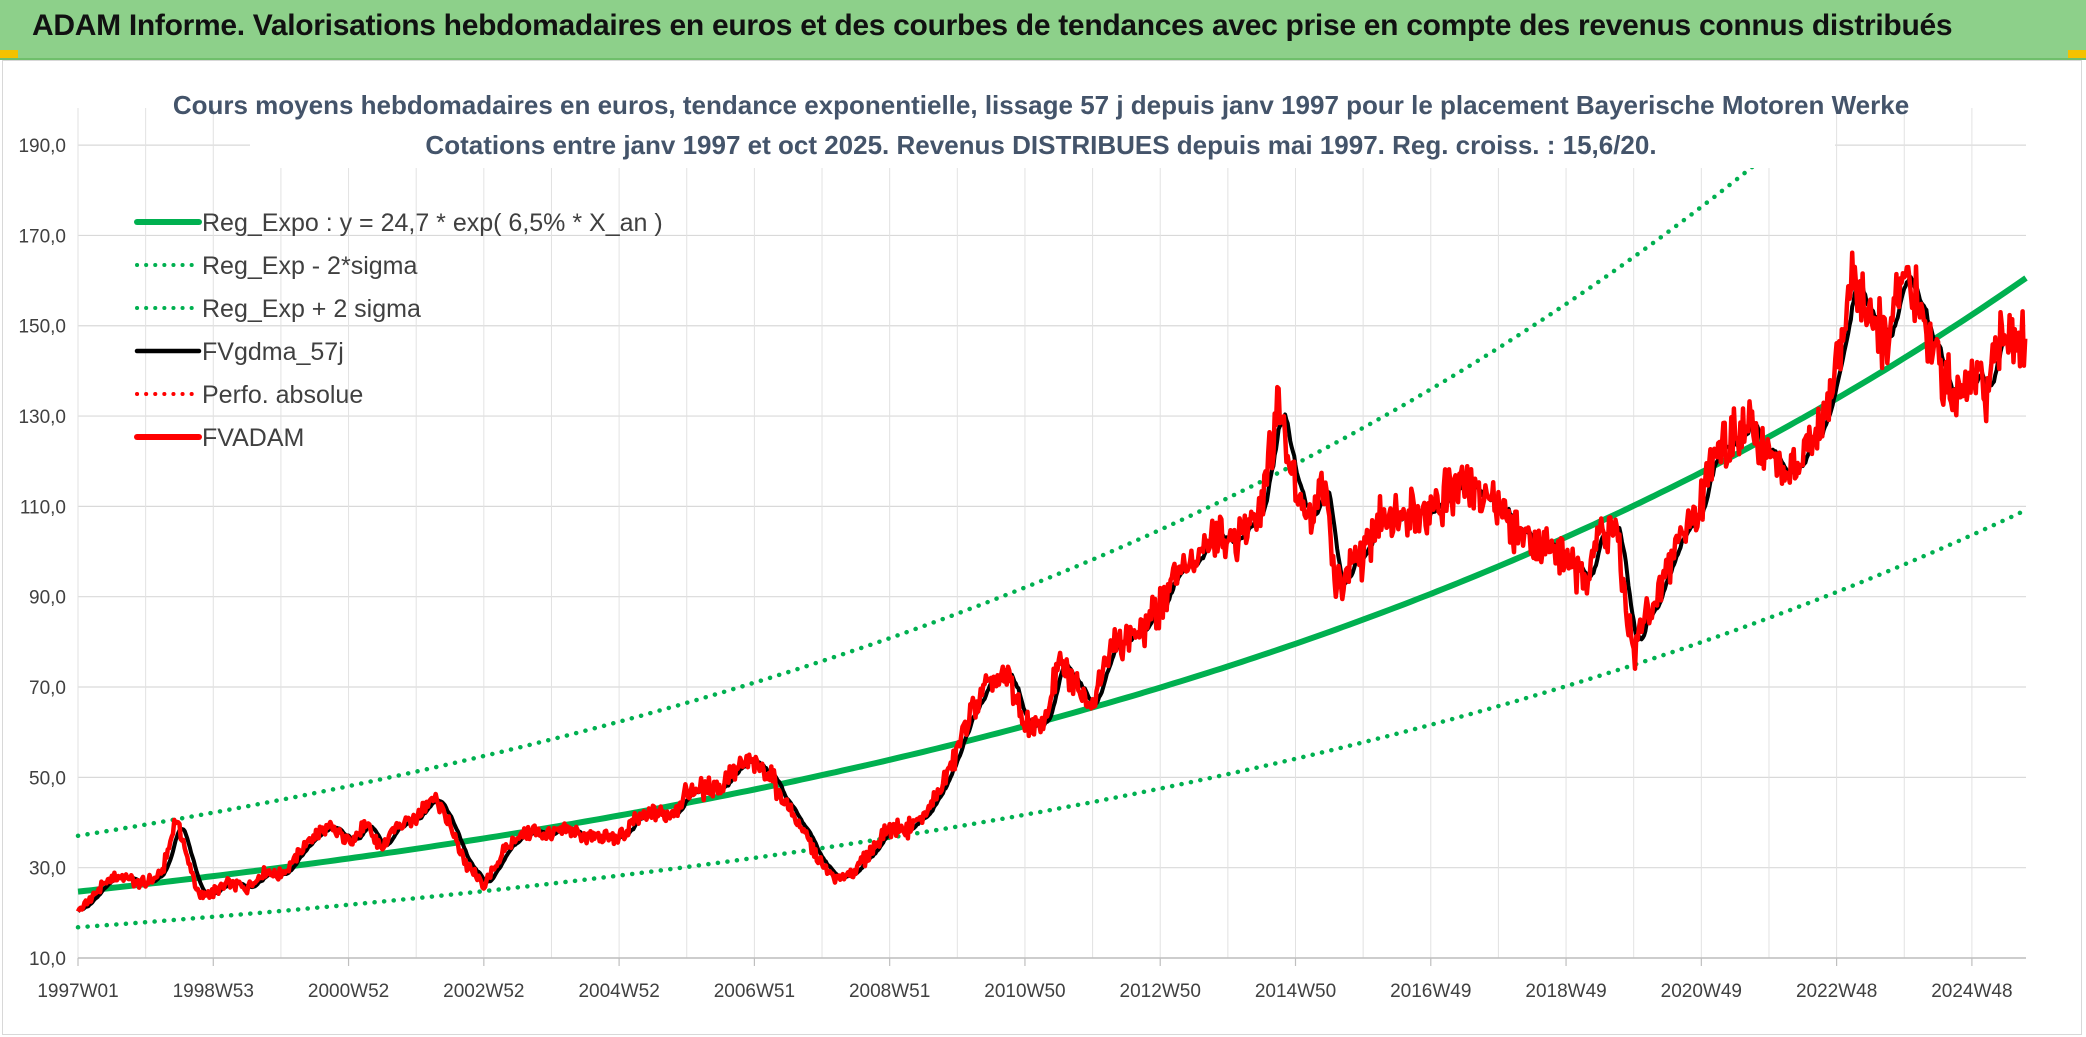  What do you see at coordinates (213, 991) in the screenshot?
I see `x-tick-label: 1998W53` at bounding box center [213, 991].